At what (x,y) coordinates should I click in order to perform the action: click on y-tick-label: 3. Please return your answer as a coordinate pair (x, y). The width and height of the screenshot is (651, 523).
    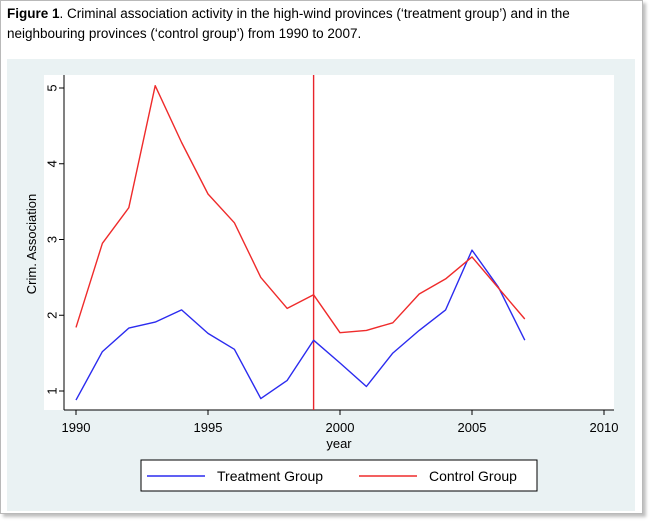
    Looking at the image, I should click on (51, 239).